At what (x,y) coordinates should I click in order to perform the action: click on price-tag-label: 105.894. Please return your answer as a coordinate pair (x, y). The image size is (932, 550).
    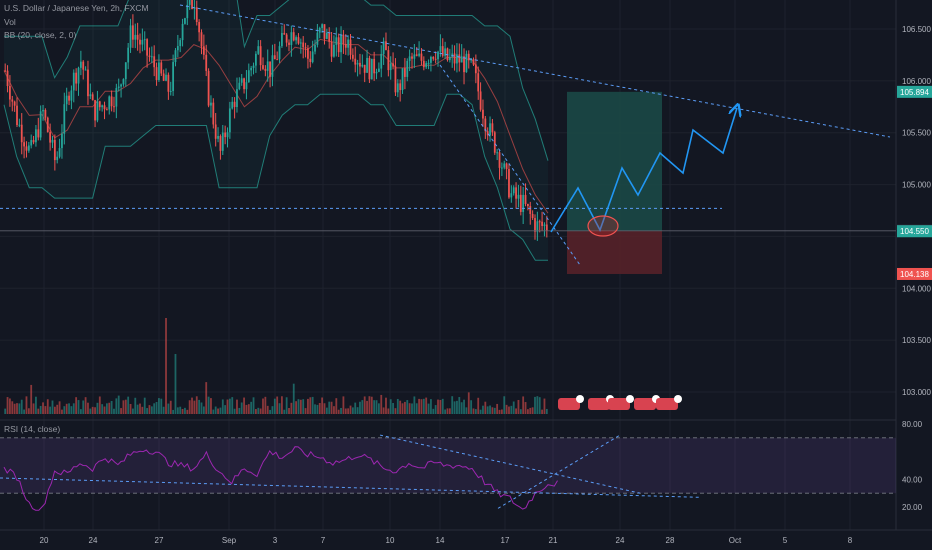
    Looking at the image, I should click on (914, 92).